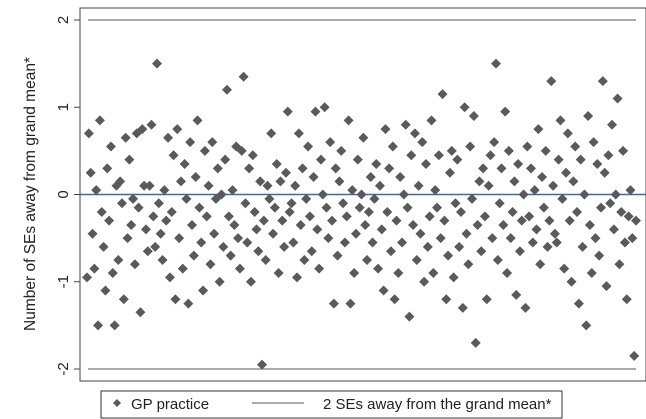 The height and width of the screenshot is (419, 646). Describe the element at coordinates (63, 107) in the screenshot. I see `y-tick-label: 1` at that location.